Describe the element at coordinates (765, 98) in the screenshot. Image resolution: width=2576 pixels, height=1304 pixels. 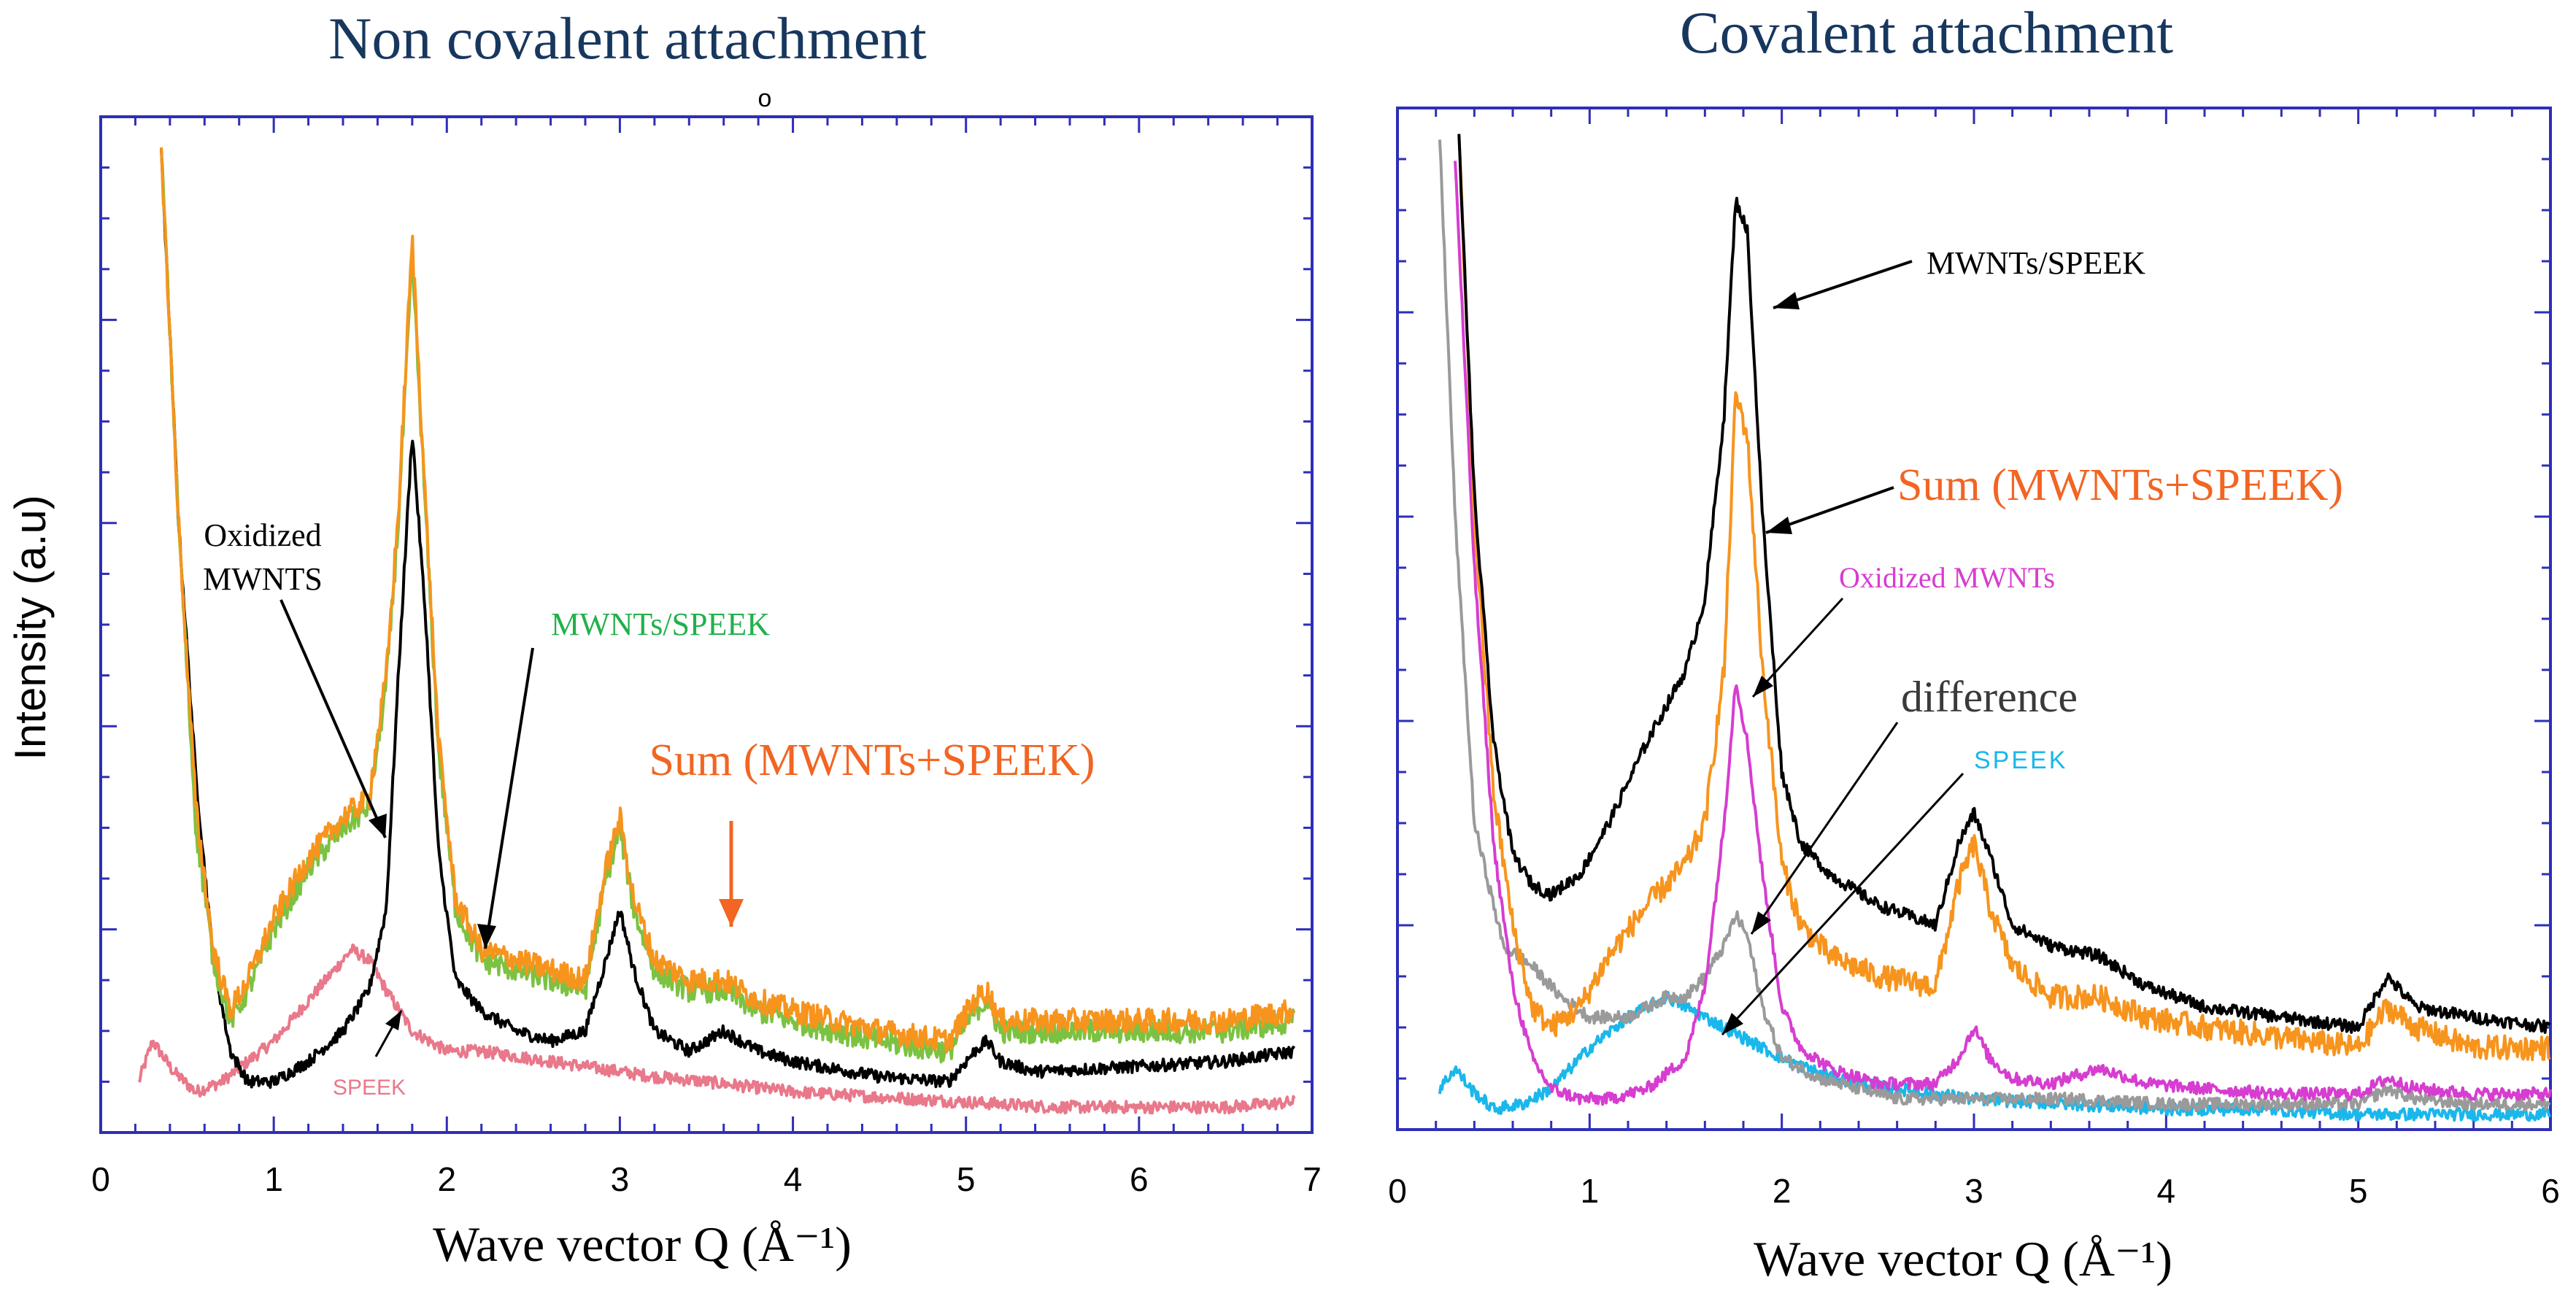
I see `left-extra-mark: o` at that location.